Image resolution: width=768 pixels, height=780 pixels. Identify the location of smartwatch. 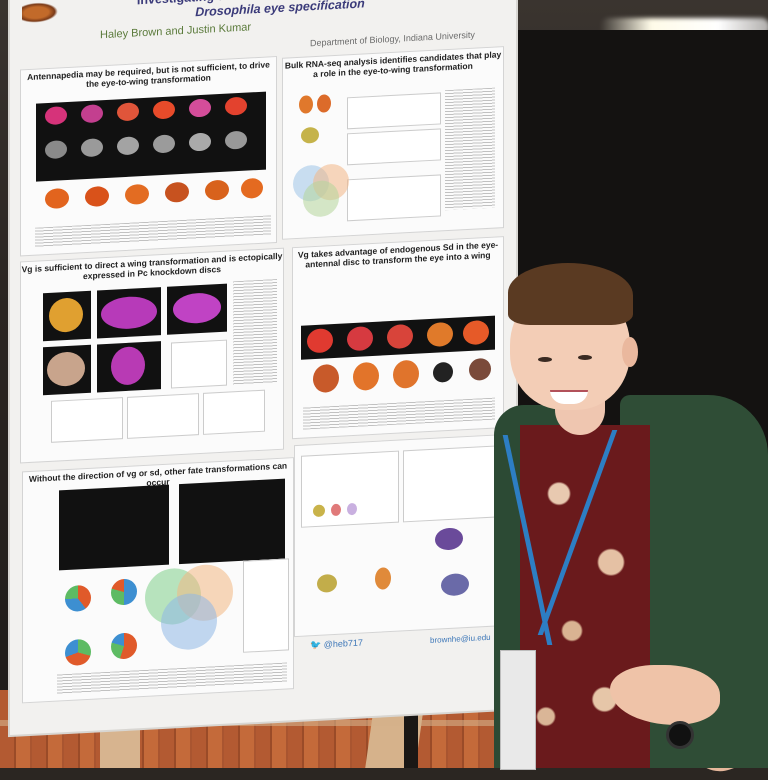
(680, 735).